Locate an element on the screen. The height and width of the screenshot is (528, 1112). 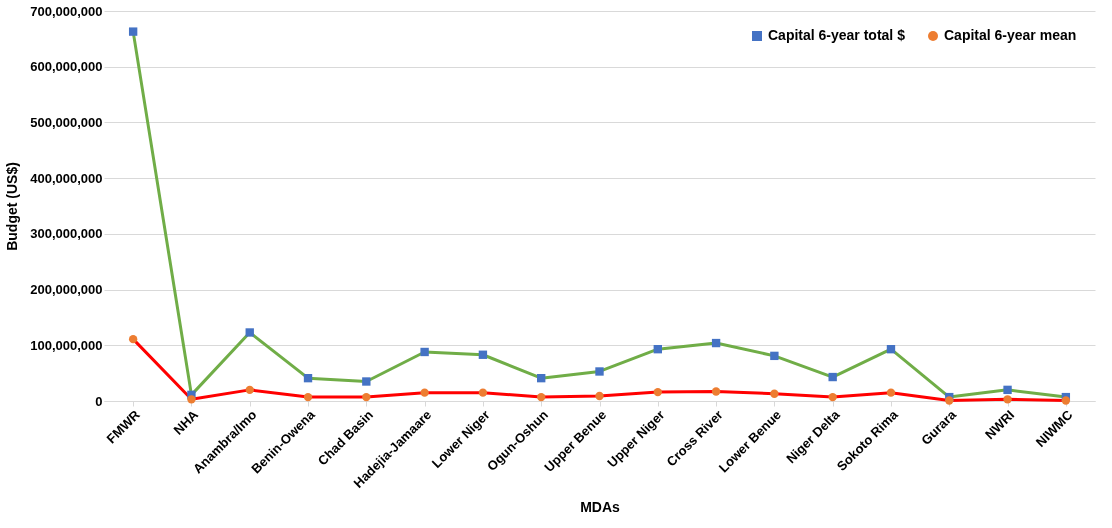
legend-label: Capital 6-year mean is located at coordinates (1010, 35).